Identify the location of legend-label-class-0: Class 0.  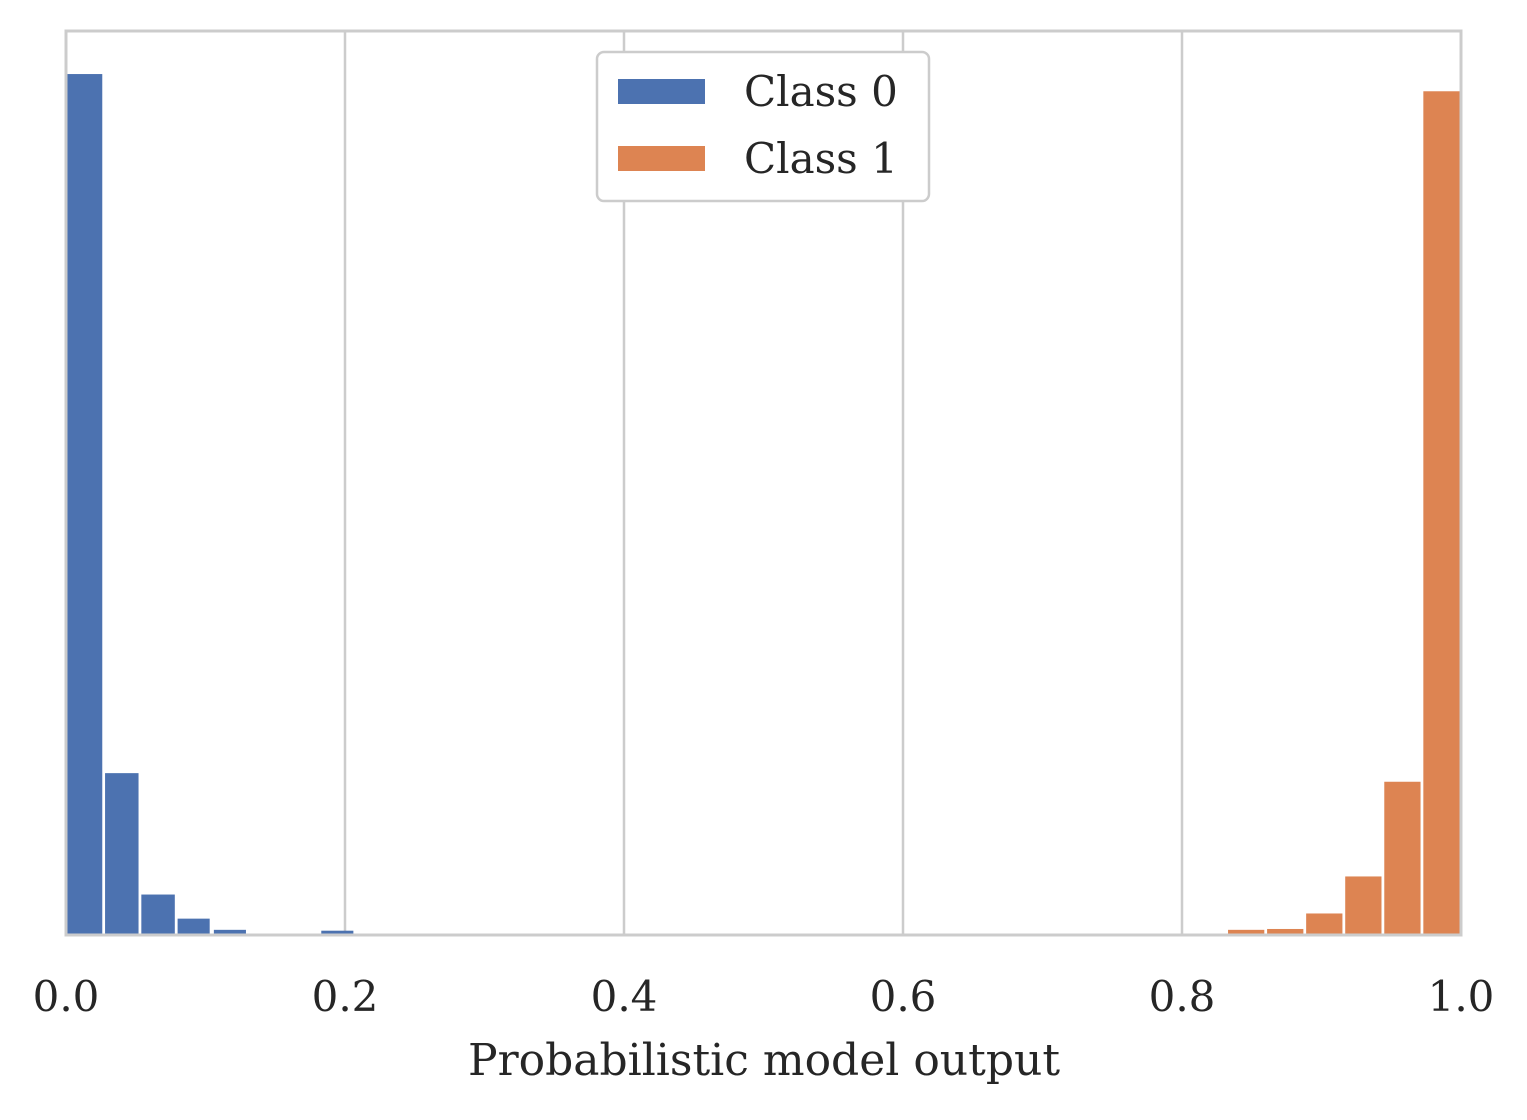
(821, 91).